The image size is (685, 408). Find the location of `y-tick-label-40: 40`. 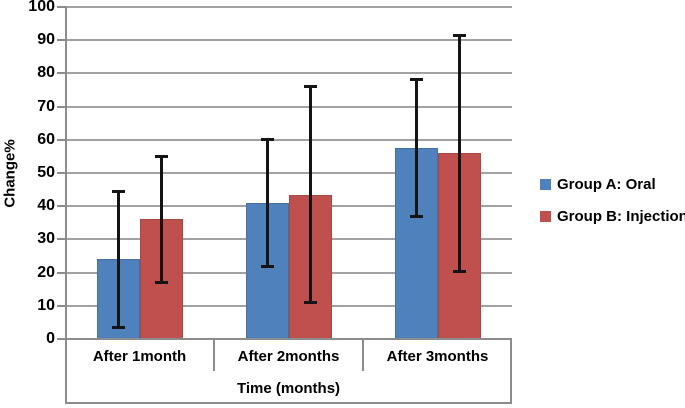

y-tick-label-40: 40 is located at coordinates (46, 206).